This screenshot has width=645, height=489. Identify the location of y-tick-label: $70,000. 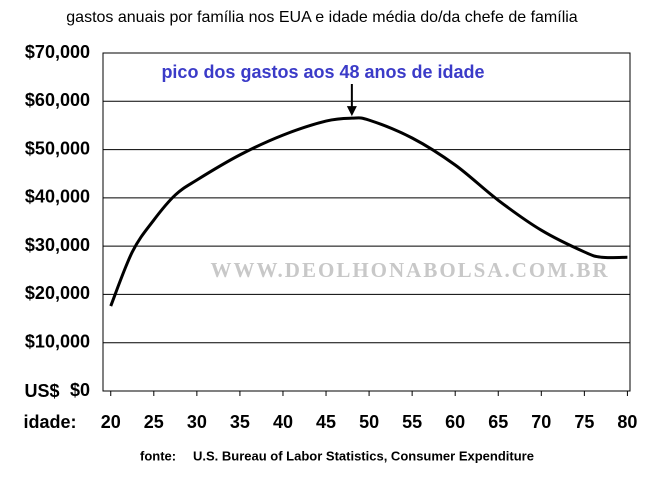
(57, 52).